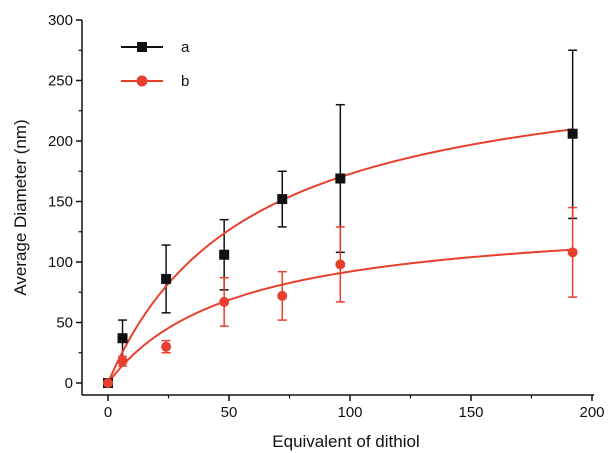 This screenshot has width=611, height=453. I want to click on x-tick-label: 100, so click(349, 412).